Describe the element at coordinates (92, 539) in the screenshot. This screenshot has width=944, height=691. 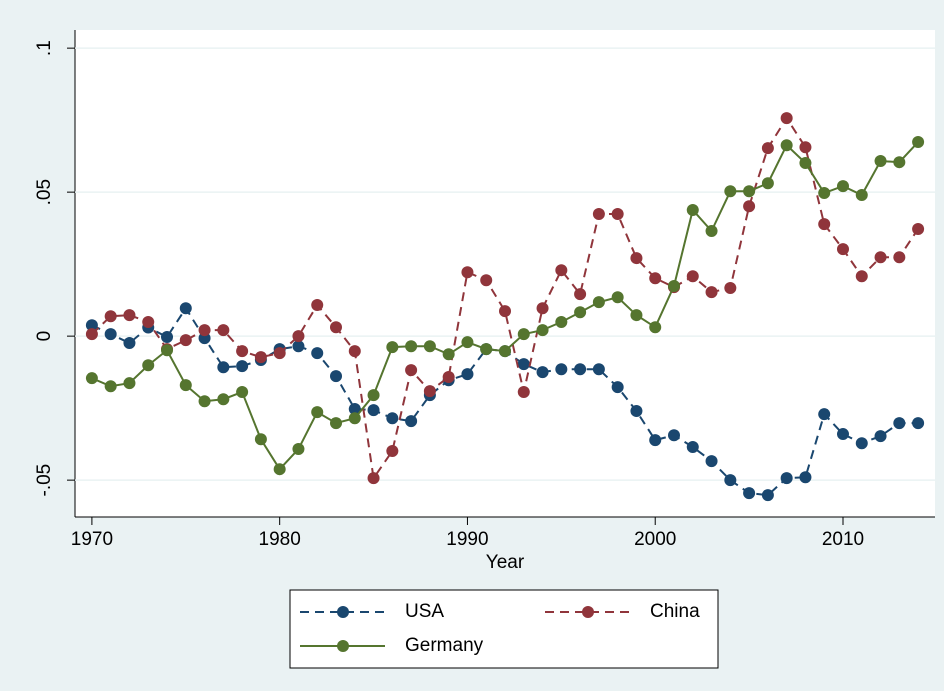
I see `x-tick-label: 1970` at that location.